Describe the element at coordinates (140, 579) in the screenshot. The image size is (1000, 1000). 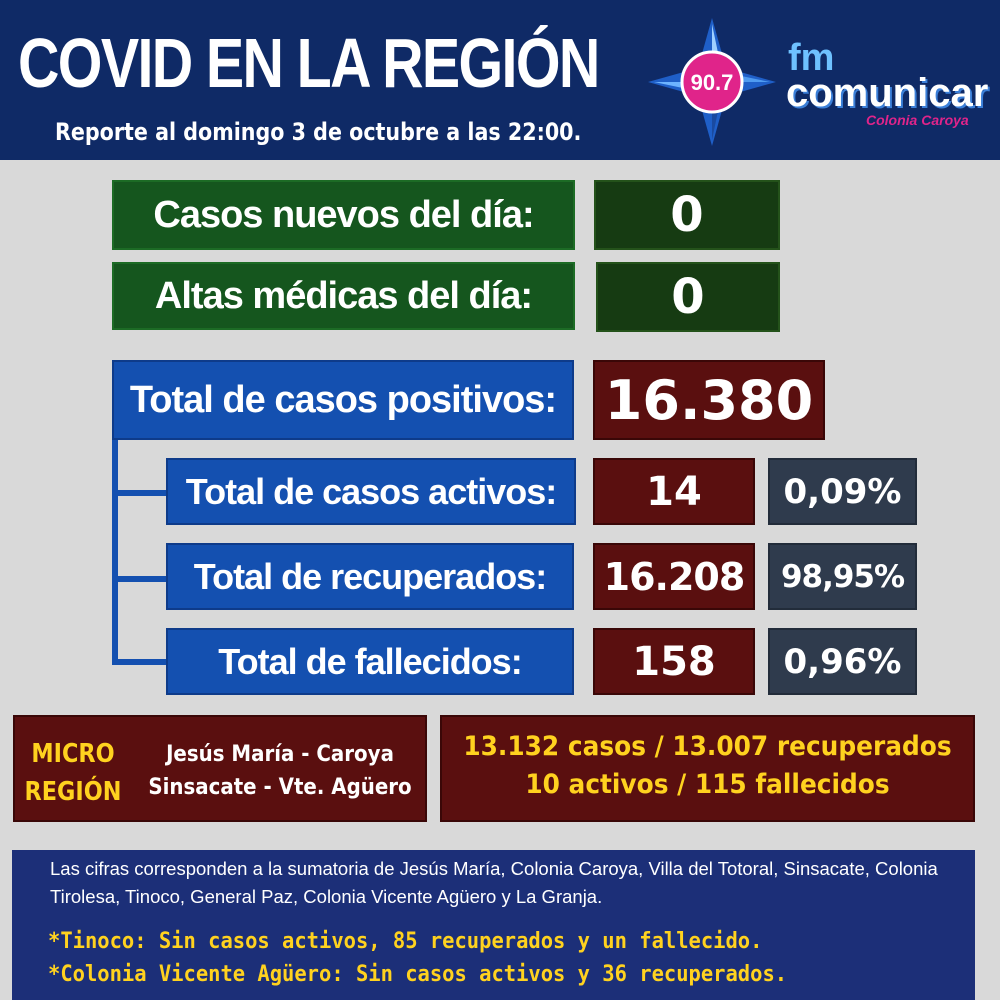
I see `bracket-branch-recovered` at that location.